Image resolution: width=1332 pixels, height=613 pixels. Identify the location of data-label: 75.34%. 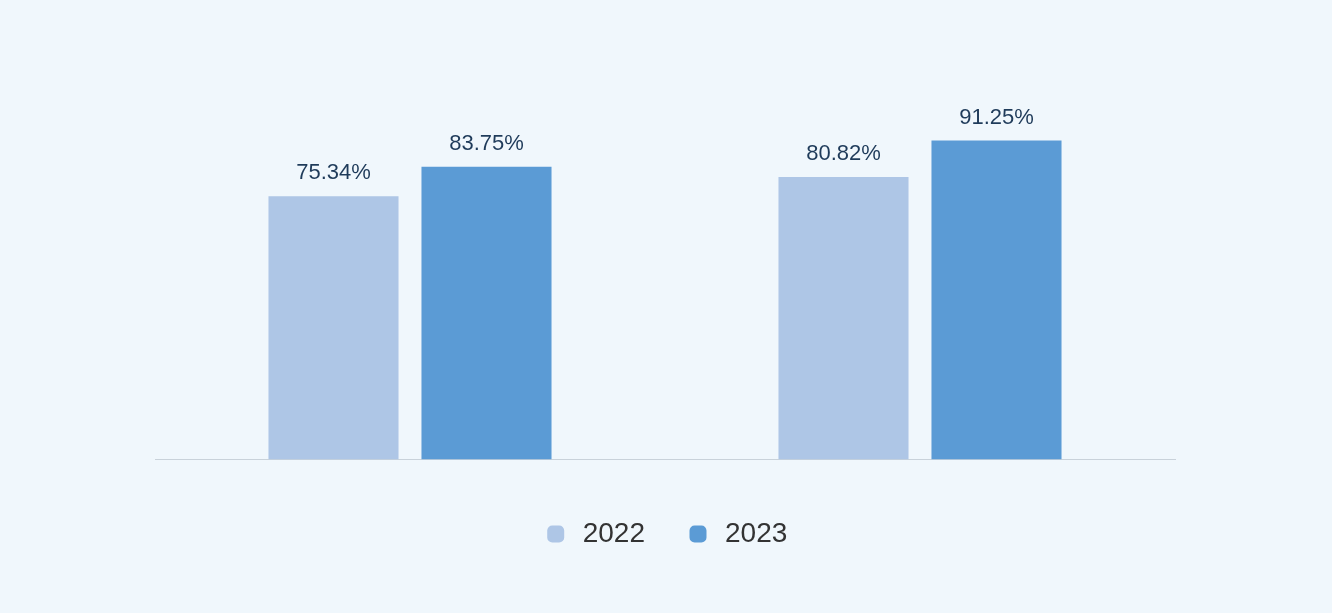
(333, 172).